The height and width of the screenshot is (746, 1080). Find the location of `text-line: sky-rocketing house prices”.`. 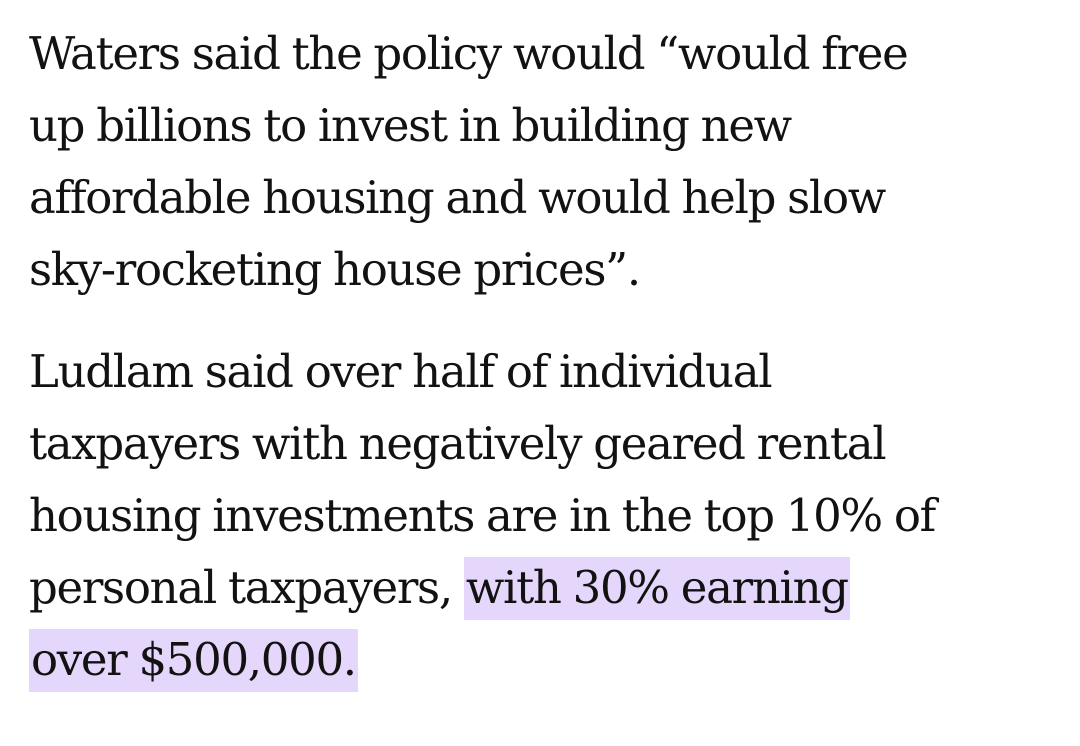

text-line: sky-rocketing house prices”. is located at coordinates (335, 269).